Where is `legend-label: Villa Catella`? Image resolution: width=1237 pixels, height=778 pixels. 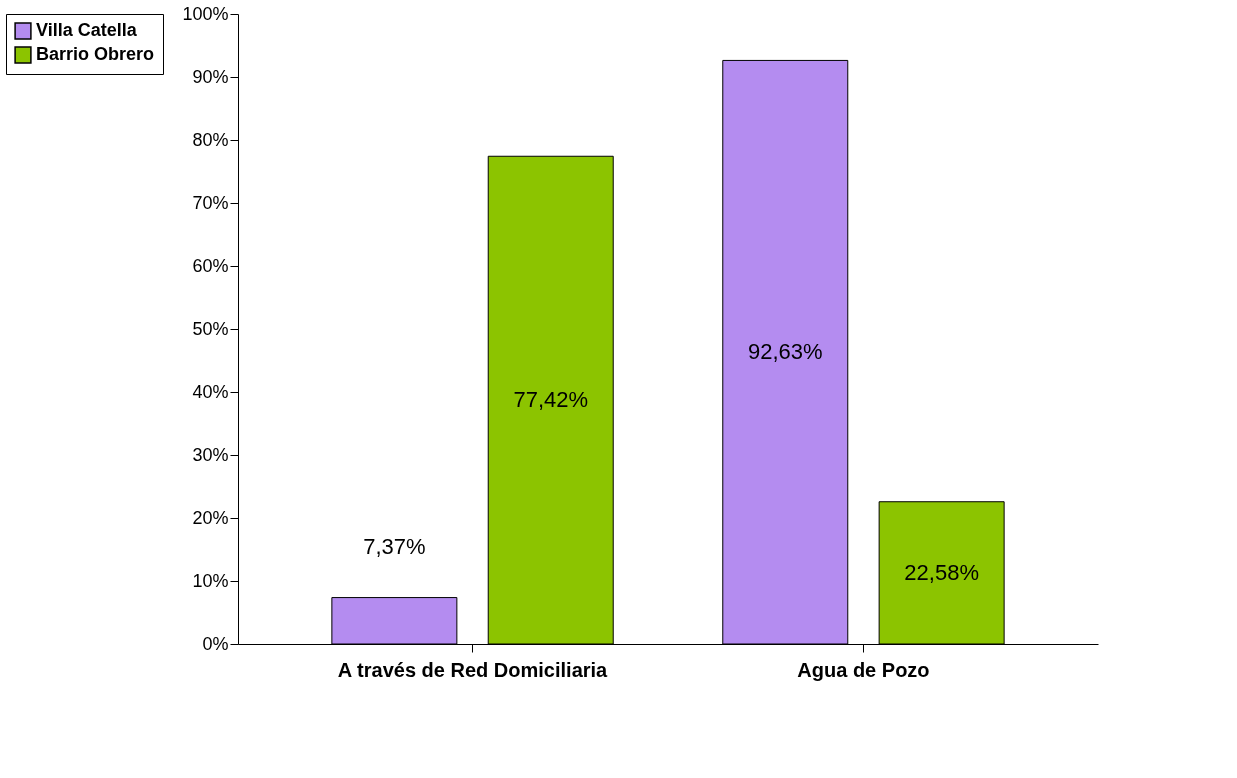 legend-label: Villa Catella is located at coordinates (87, 30).